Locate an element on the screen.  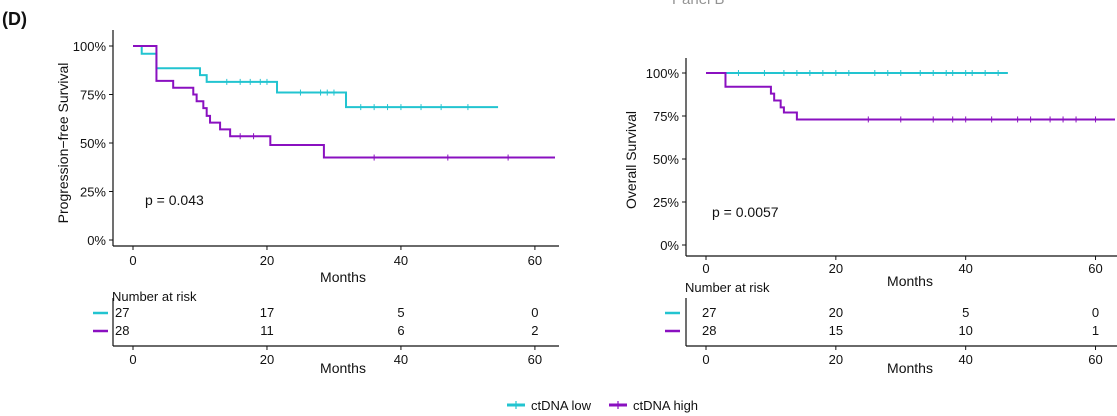
p-value-annotation: p = 0.0057 is located at coordinates (745, 212).